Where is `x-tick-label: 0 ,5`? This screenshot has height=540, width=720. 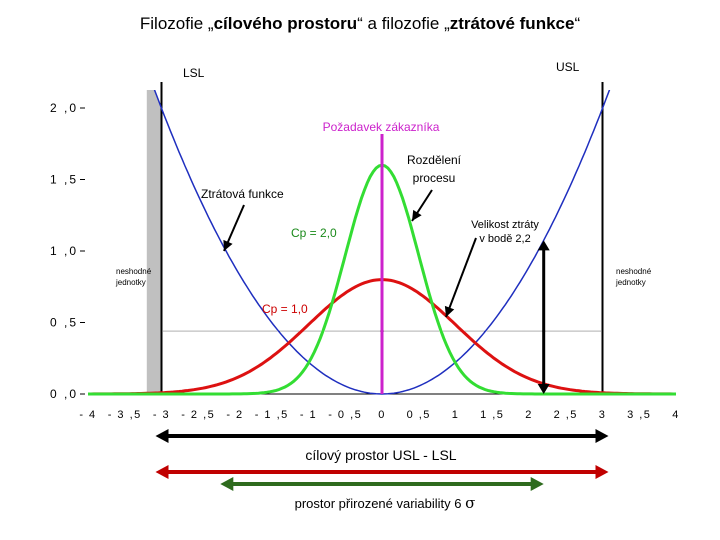
x-tick-label: 0 ,5 is located at coordinates (419, 415).